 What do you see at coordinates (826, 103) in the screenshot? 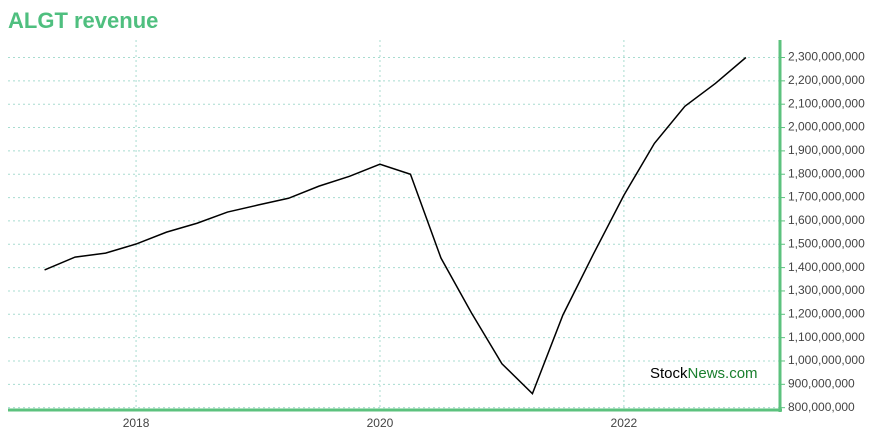
I see `y-tick-label: 2,100,000,000` at bounding box center [826, 103].